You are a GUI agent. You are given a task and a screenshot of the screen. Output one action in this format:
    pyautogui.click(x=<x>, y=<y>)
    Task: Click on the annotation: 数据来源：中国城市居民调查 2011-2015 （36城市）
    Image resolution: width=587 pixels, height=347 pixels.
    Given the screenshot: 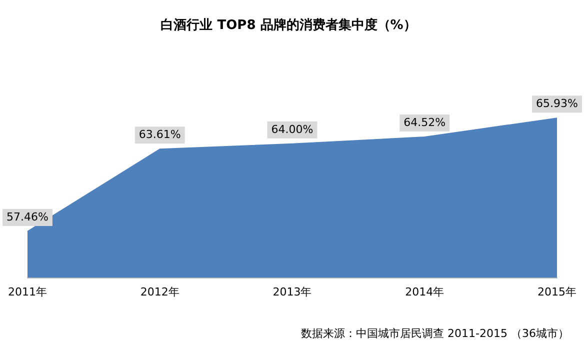 What is the action you would take?
    pyautogui.click(x=435, y=333)
    